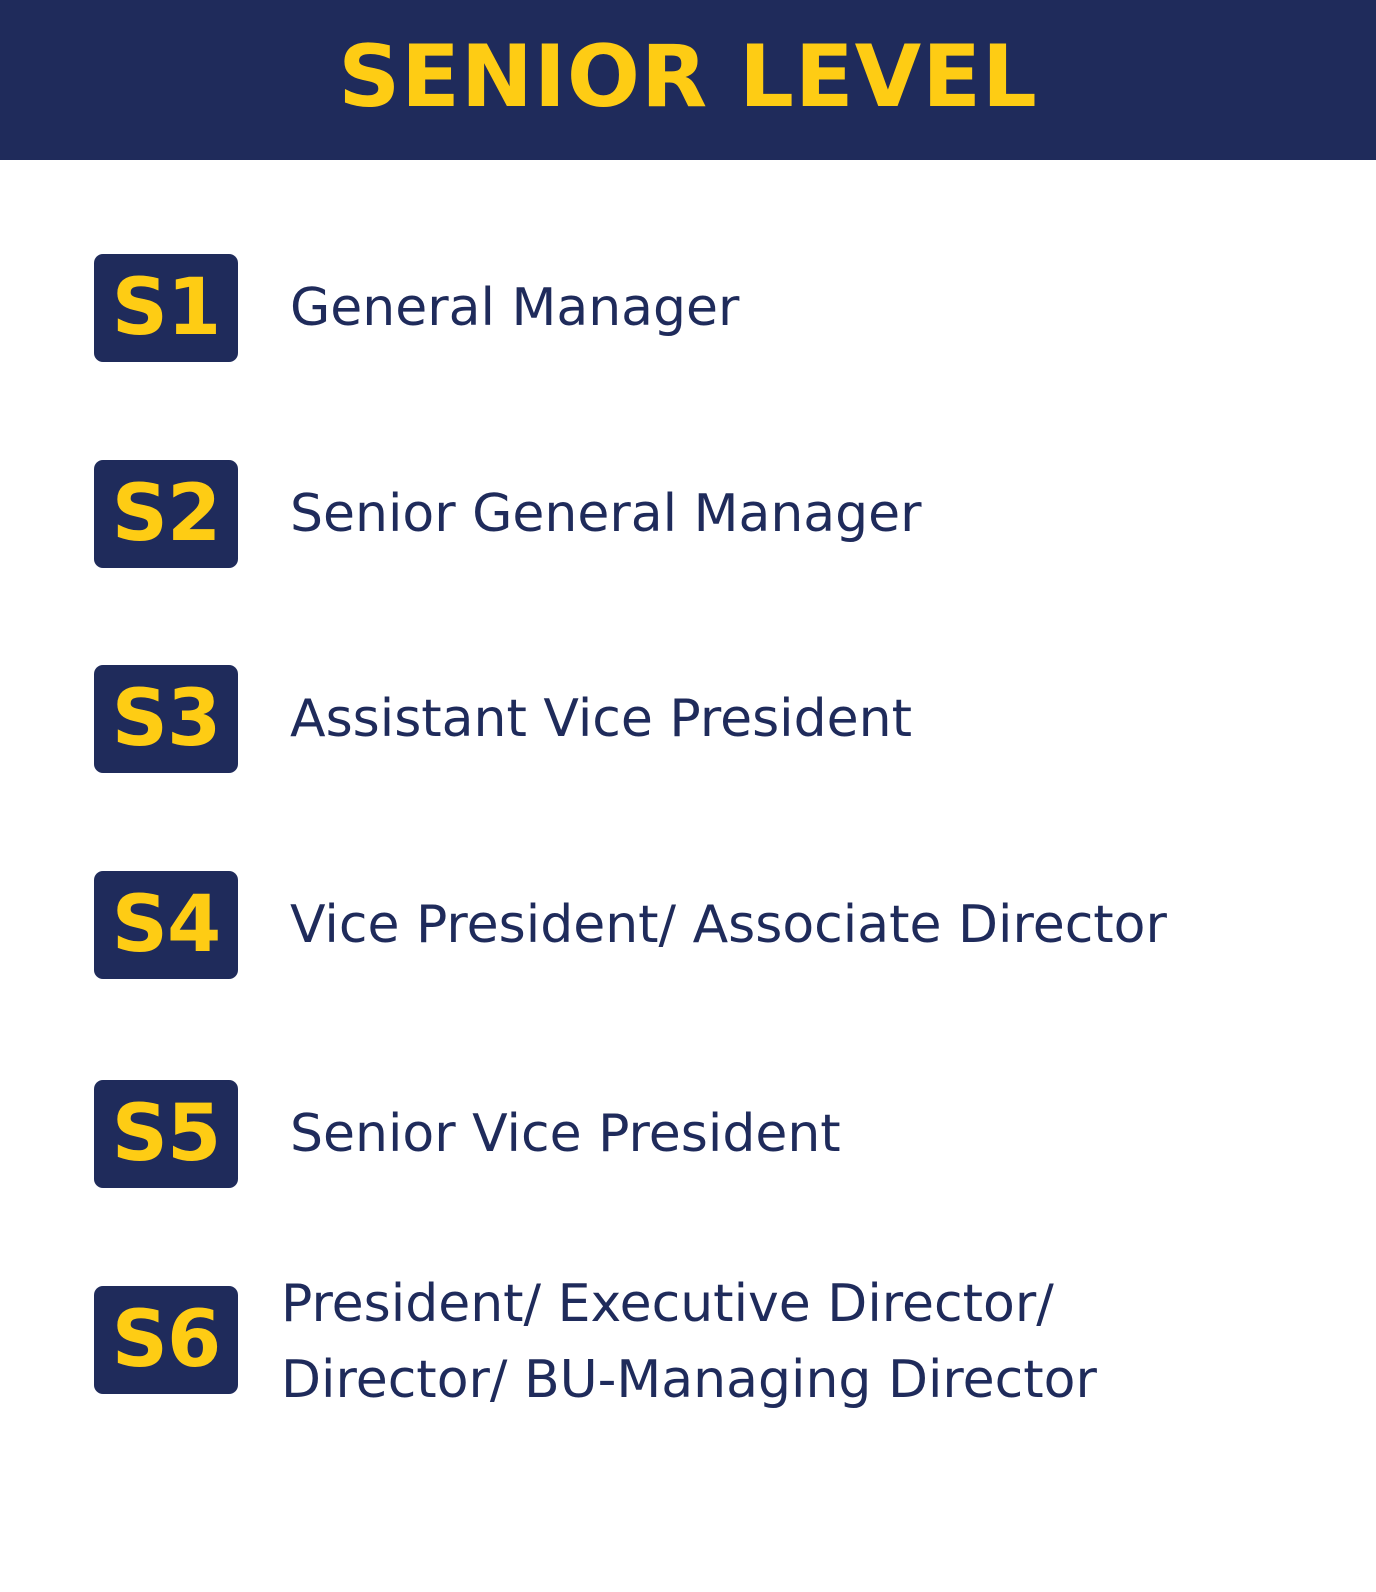  What do you see at coordinates (565, 1134) in the screenshot?
I see `level-title: Senior Vice President` at bounding box center [565, 1134].